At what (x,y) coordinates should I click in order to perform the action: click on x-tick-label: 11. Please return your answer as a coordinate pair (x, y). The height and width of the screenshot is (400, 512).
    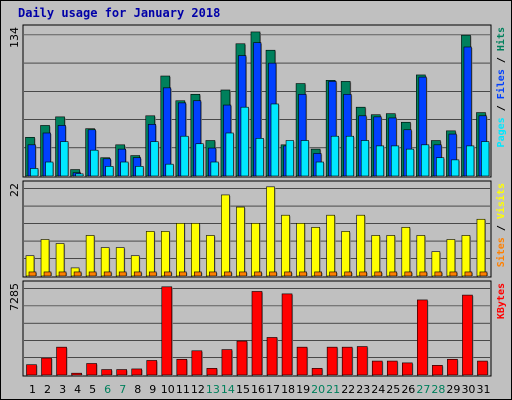
    Looking at the image, I should click on (183, 389).